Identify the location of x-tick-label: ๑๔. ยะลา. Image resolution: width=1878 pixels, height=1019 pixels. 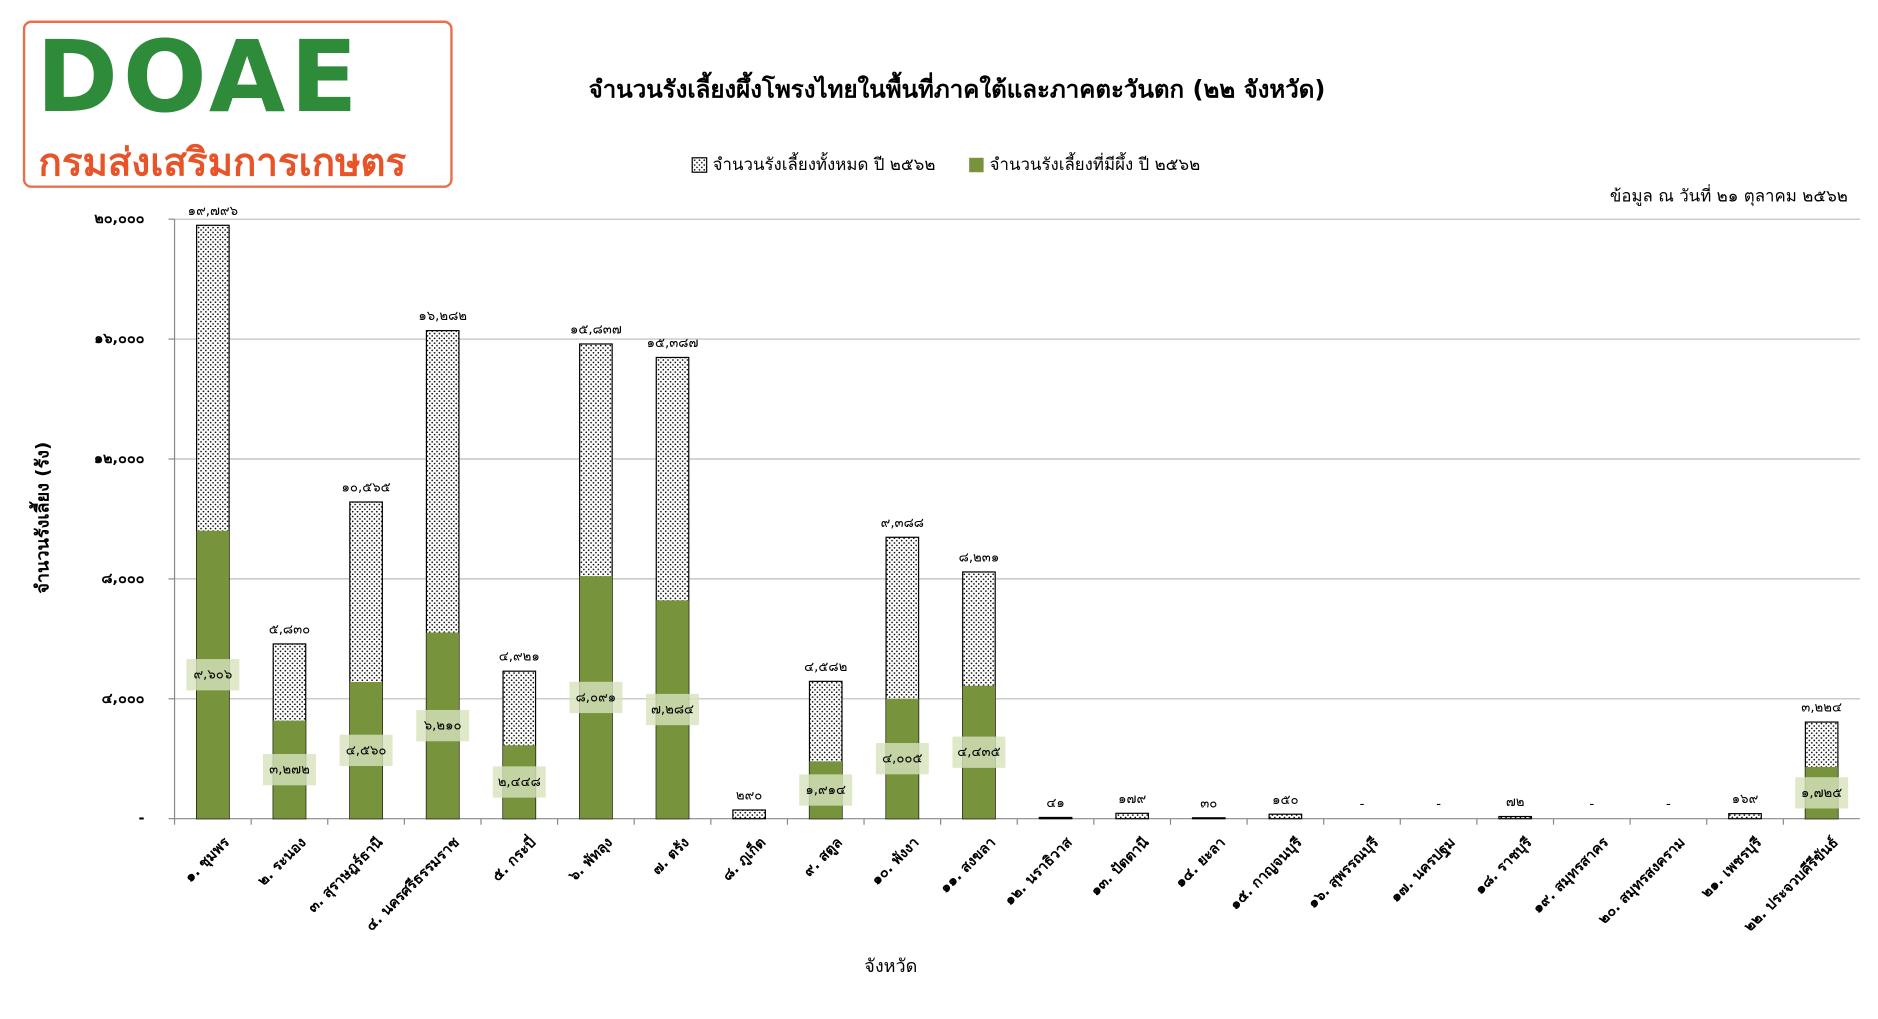
(1200, 863).